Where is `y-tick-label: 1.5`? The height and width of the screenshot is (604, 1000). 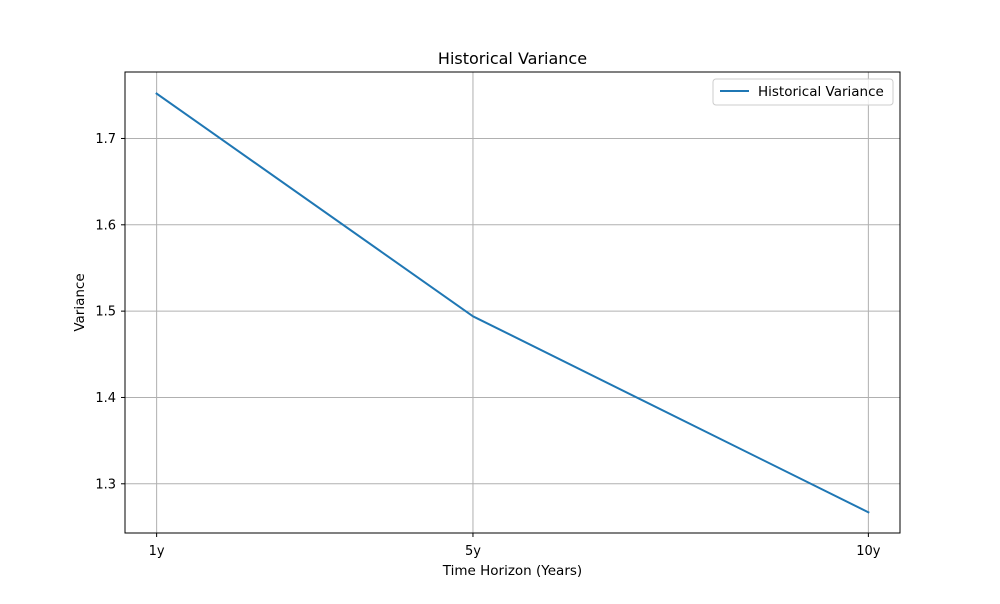 y-tick-label: 1.5 is located at coordinates (105, 312).